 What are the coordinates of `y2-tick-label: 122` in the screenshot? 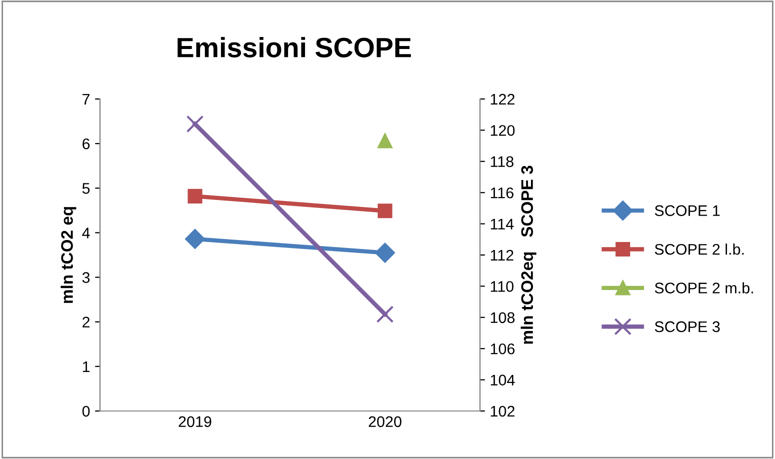 It's located at (502, 99).